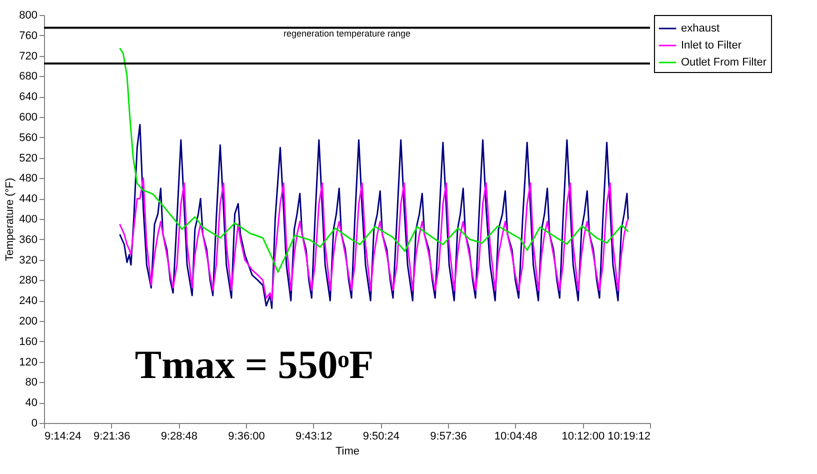 This screenshot has width=817, height=474. Describe the element at coordinates (28, 76) in the screenshot. I see `y-tick-label: 680` at that location.